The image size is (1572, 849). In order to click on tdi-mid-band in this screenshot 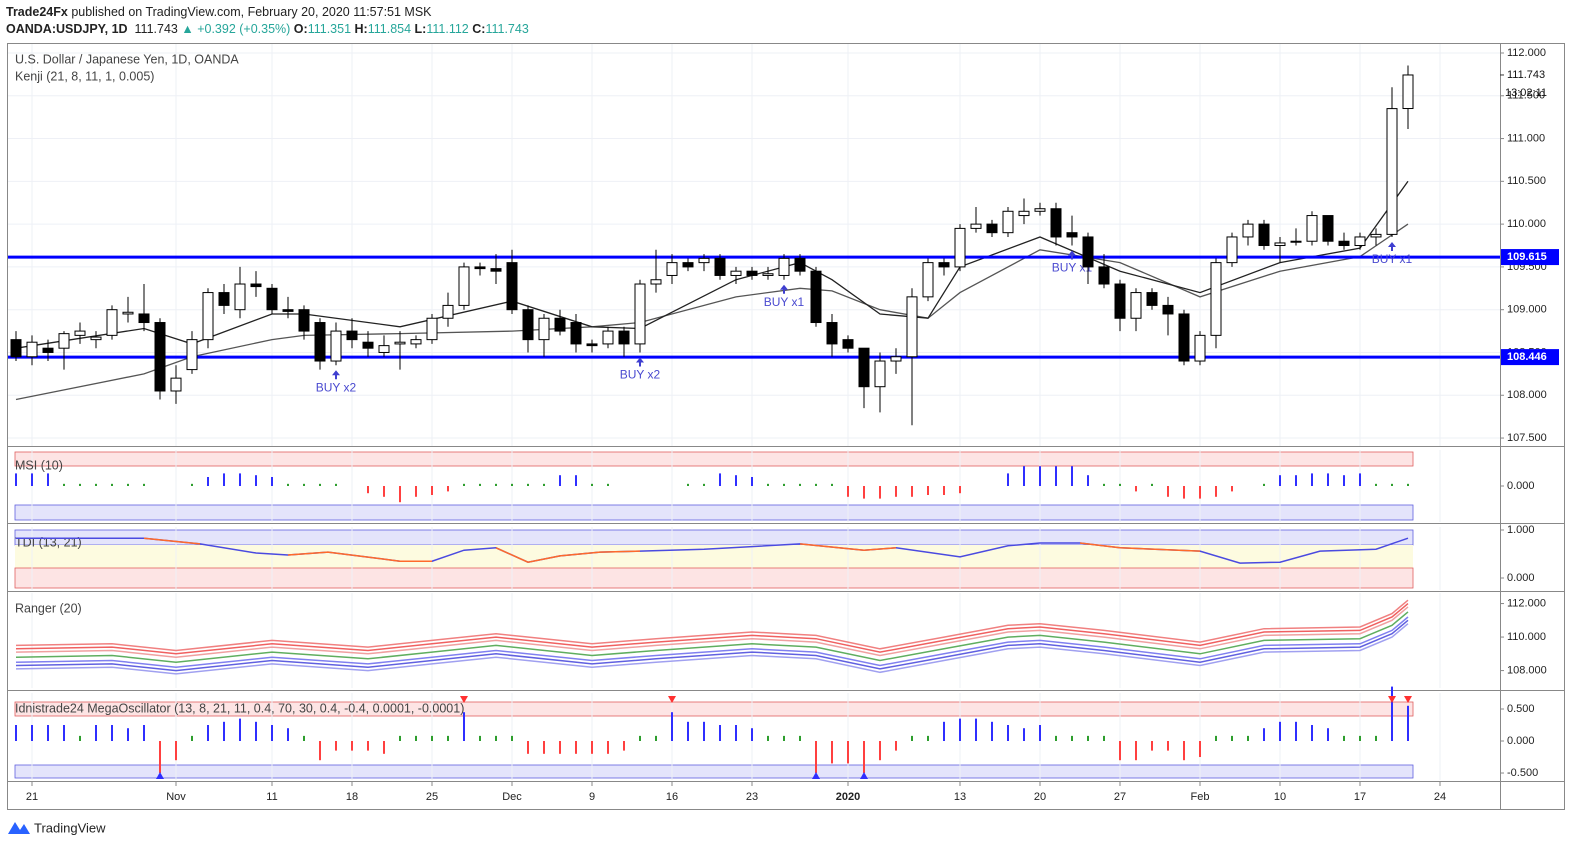, I will do `click(714, 556)`.